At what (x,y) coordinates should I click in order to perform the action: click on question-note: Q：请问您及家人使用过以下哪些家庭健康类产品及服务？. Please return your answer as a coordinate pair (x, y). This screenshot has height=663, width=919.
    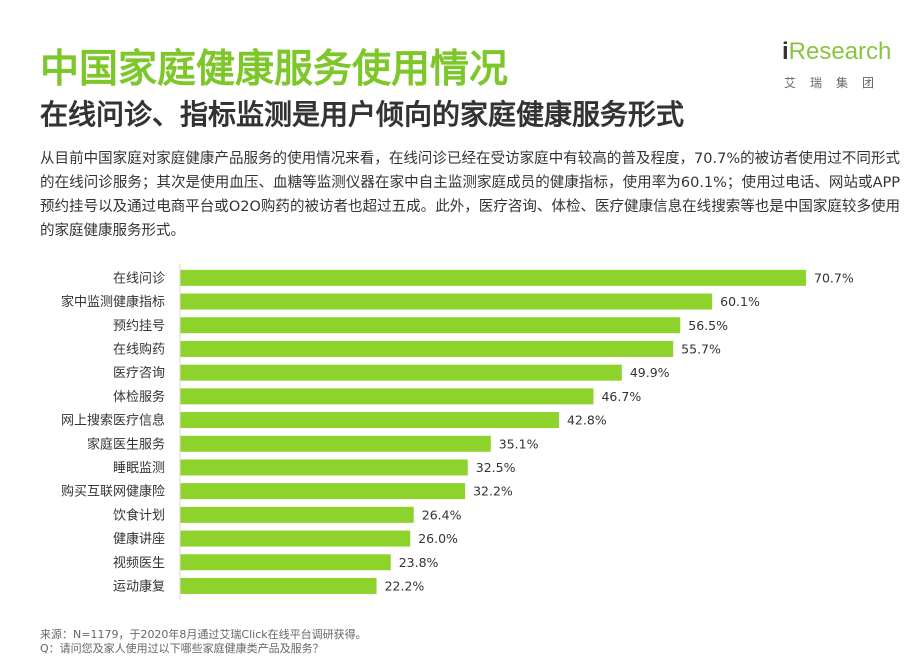
    Looking at the image, I should click on (182, 648).